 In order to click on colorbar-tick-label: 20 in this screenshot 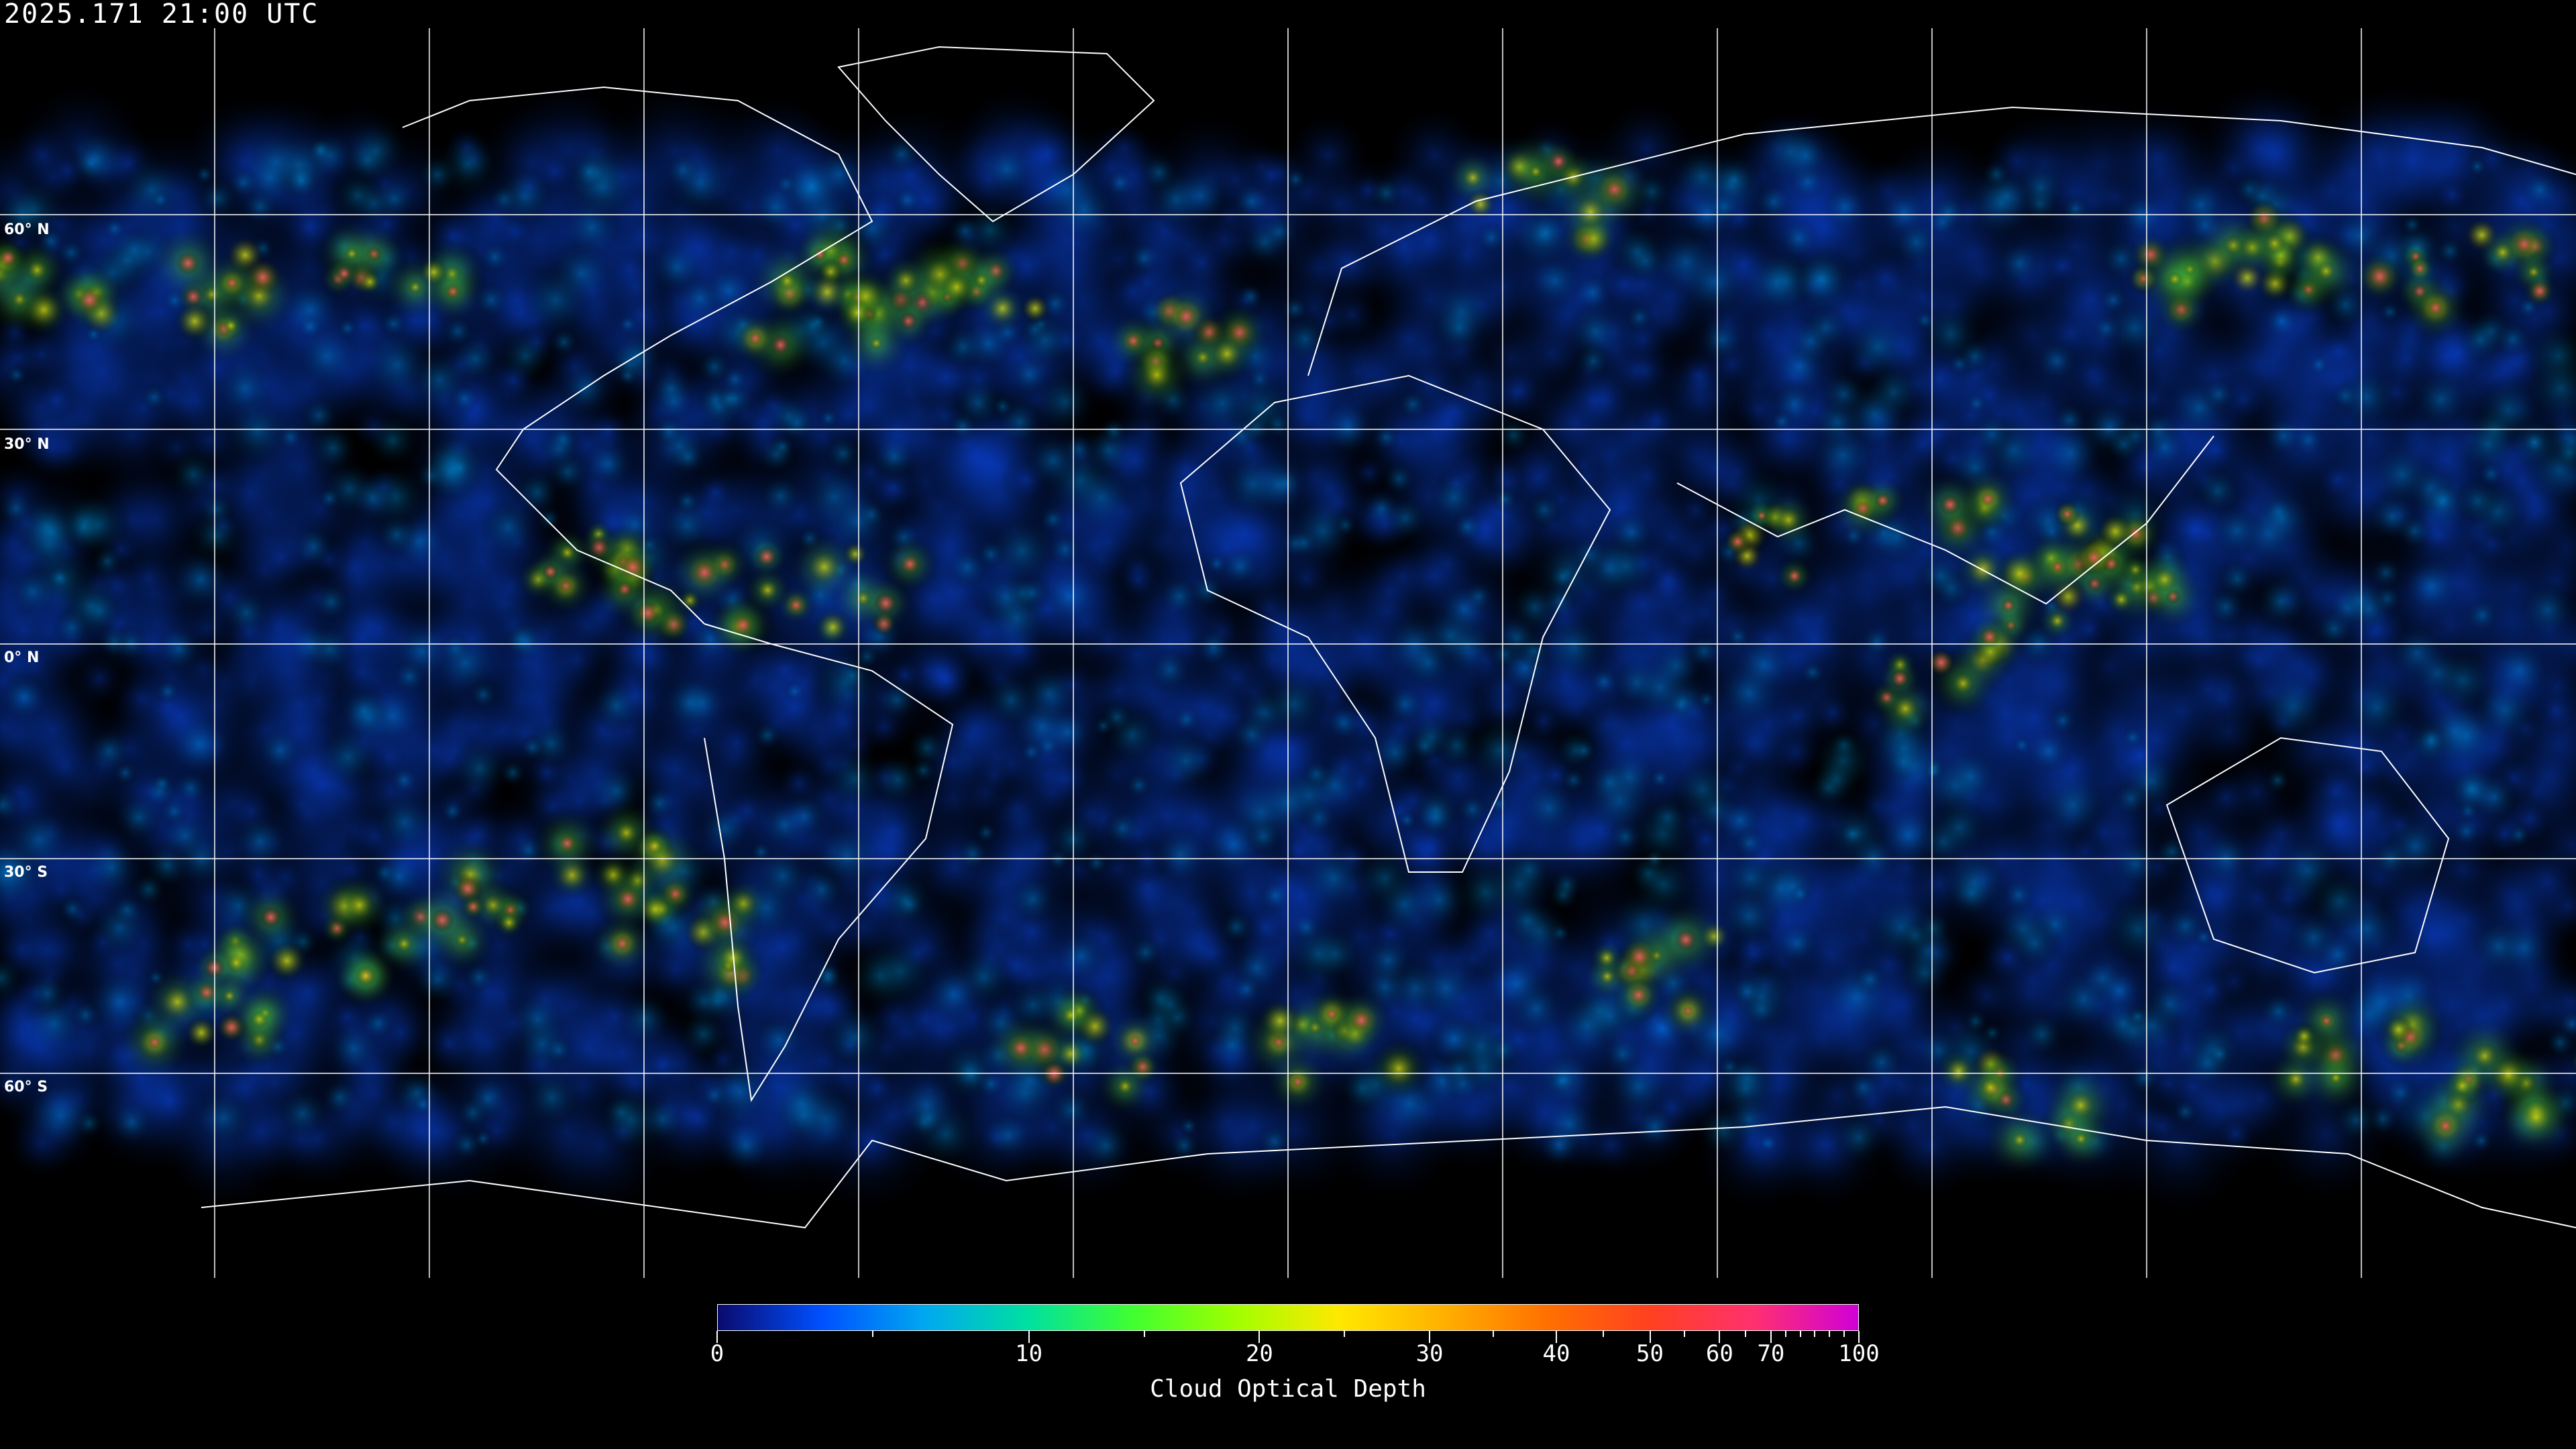, I will do `click(1259, 1353)`.